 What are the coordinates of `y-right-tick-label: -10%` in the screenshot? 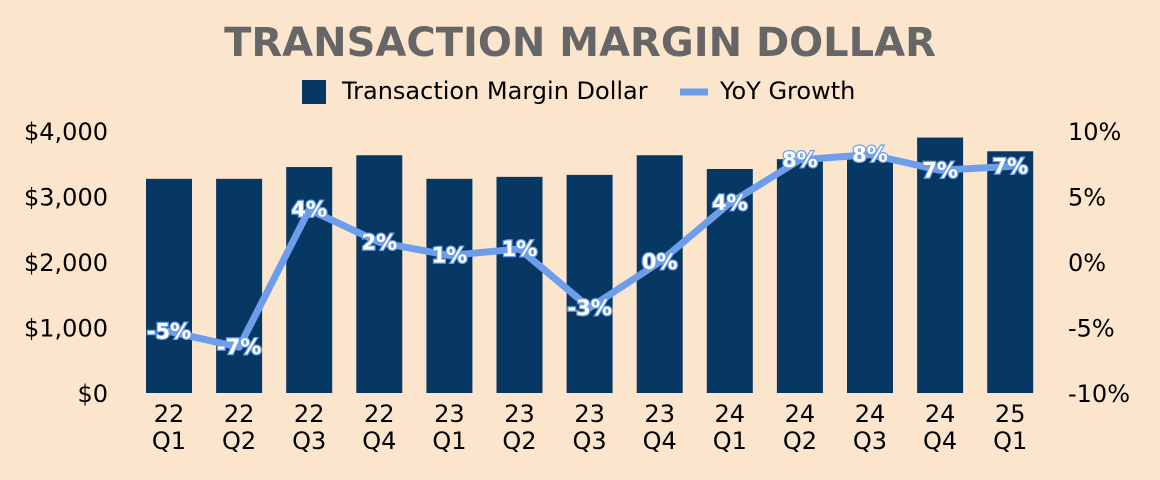 It's located at (1099, 394).